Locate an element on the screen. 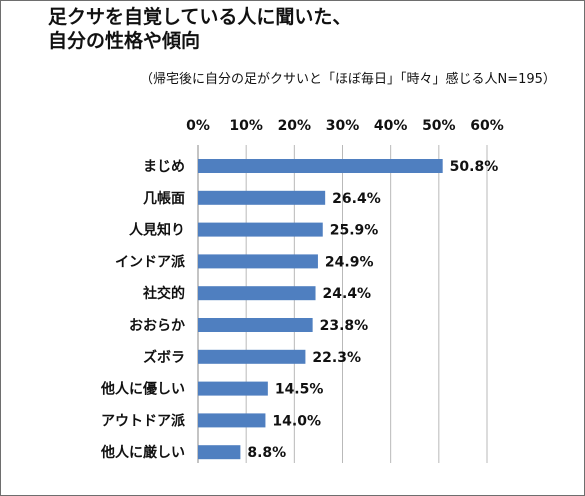 Image resolution: width=585 pixels, height=496 pixels. value-label: 23.8% is located at coordinates (344, 326).